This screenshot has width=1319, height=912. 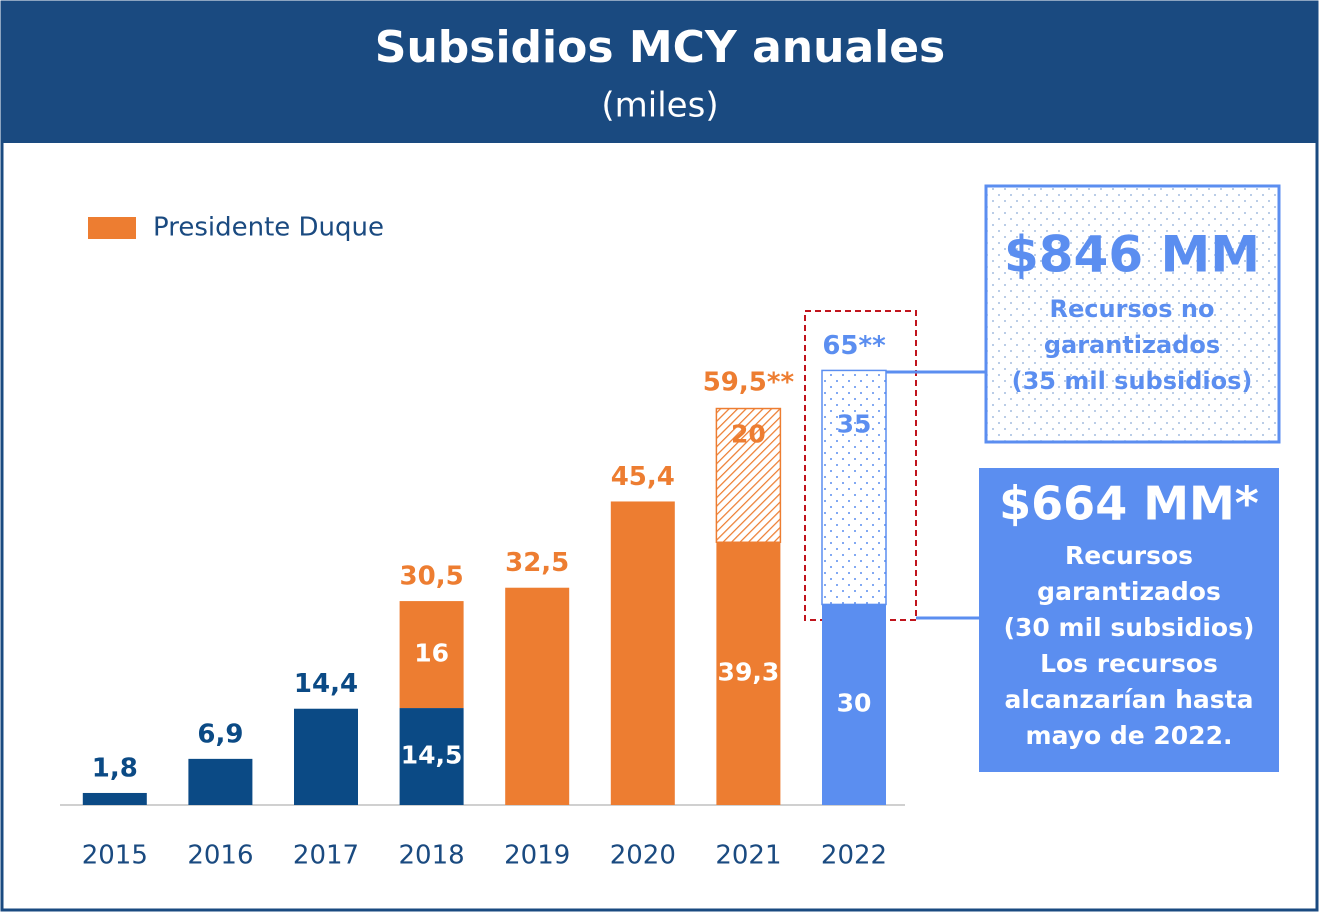 I want to click on segment-label: 35, so click(x=854, y=423).